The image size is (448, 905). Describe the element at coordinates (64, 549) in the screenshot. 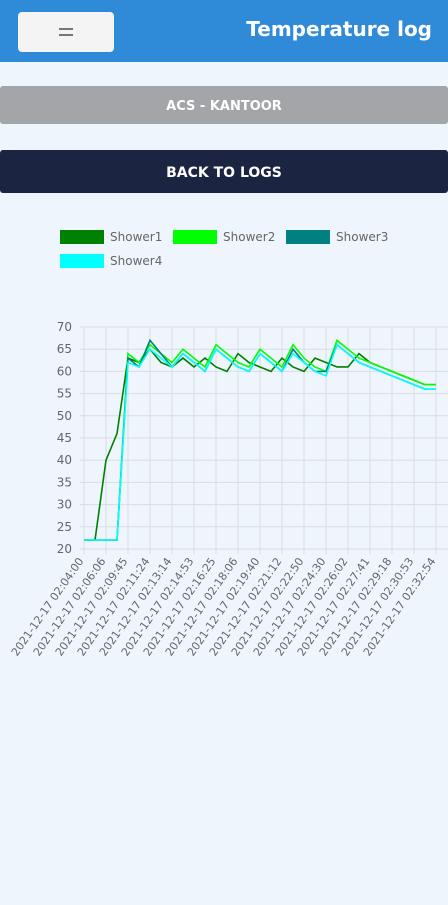

I see `y-tick-label: 20` at that location.